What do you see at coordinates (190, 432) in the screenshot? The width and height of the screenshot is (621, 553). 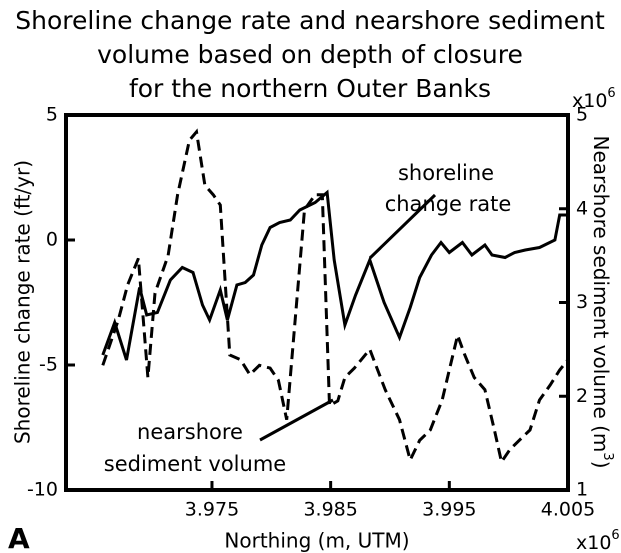 I see `annotation: nearshore` at bounding box center [190, 432].